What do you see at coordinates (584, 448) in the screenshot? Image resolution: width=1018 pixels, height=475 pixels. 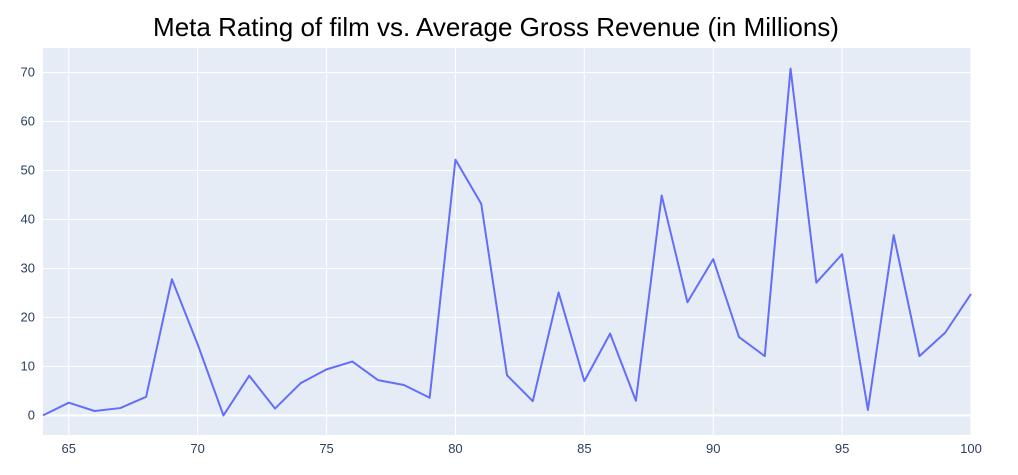 I see `x-tick-label: 85` at bounding box center [584, 448].